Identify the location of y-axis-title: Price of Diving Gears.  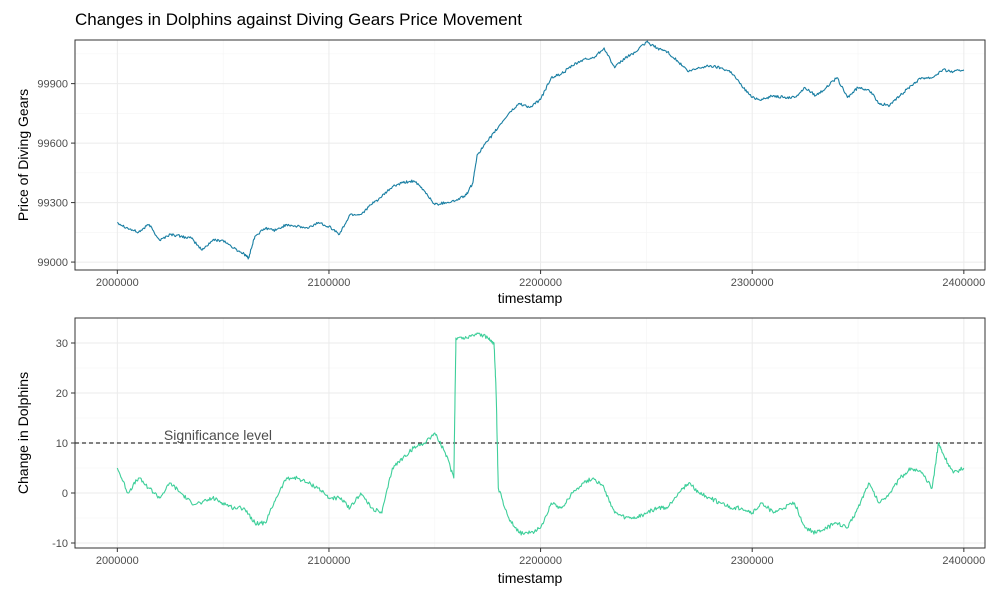
(23, 155).